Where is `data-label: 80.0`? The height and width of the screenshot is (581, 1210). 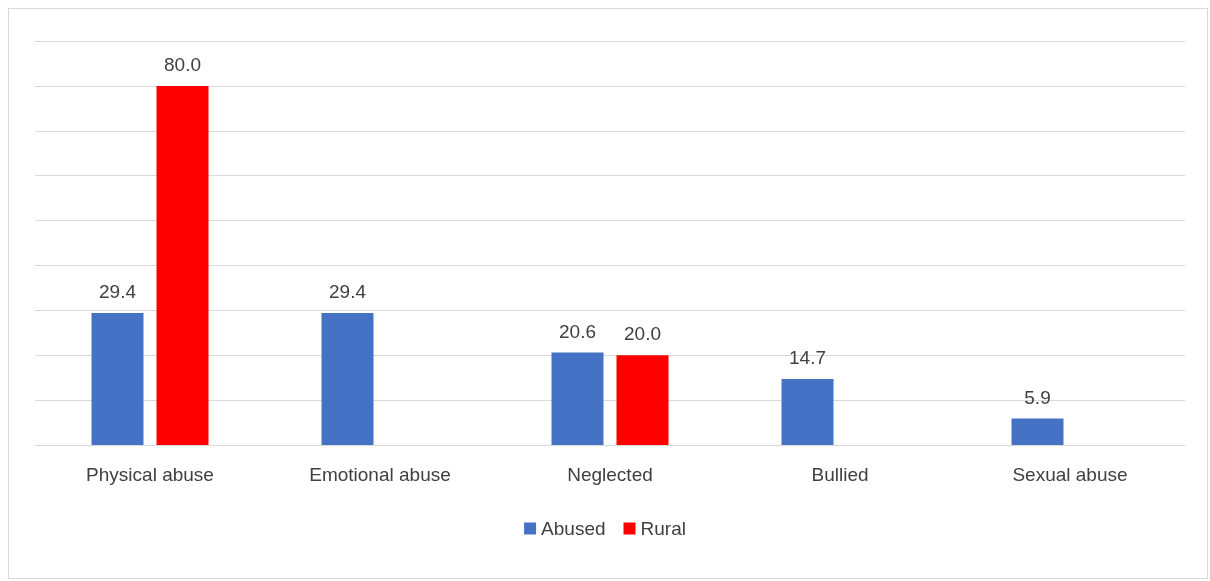 data-label: 80.0 is located at coordinates (182, 64).